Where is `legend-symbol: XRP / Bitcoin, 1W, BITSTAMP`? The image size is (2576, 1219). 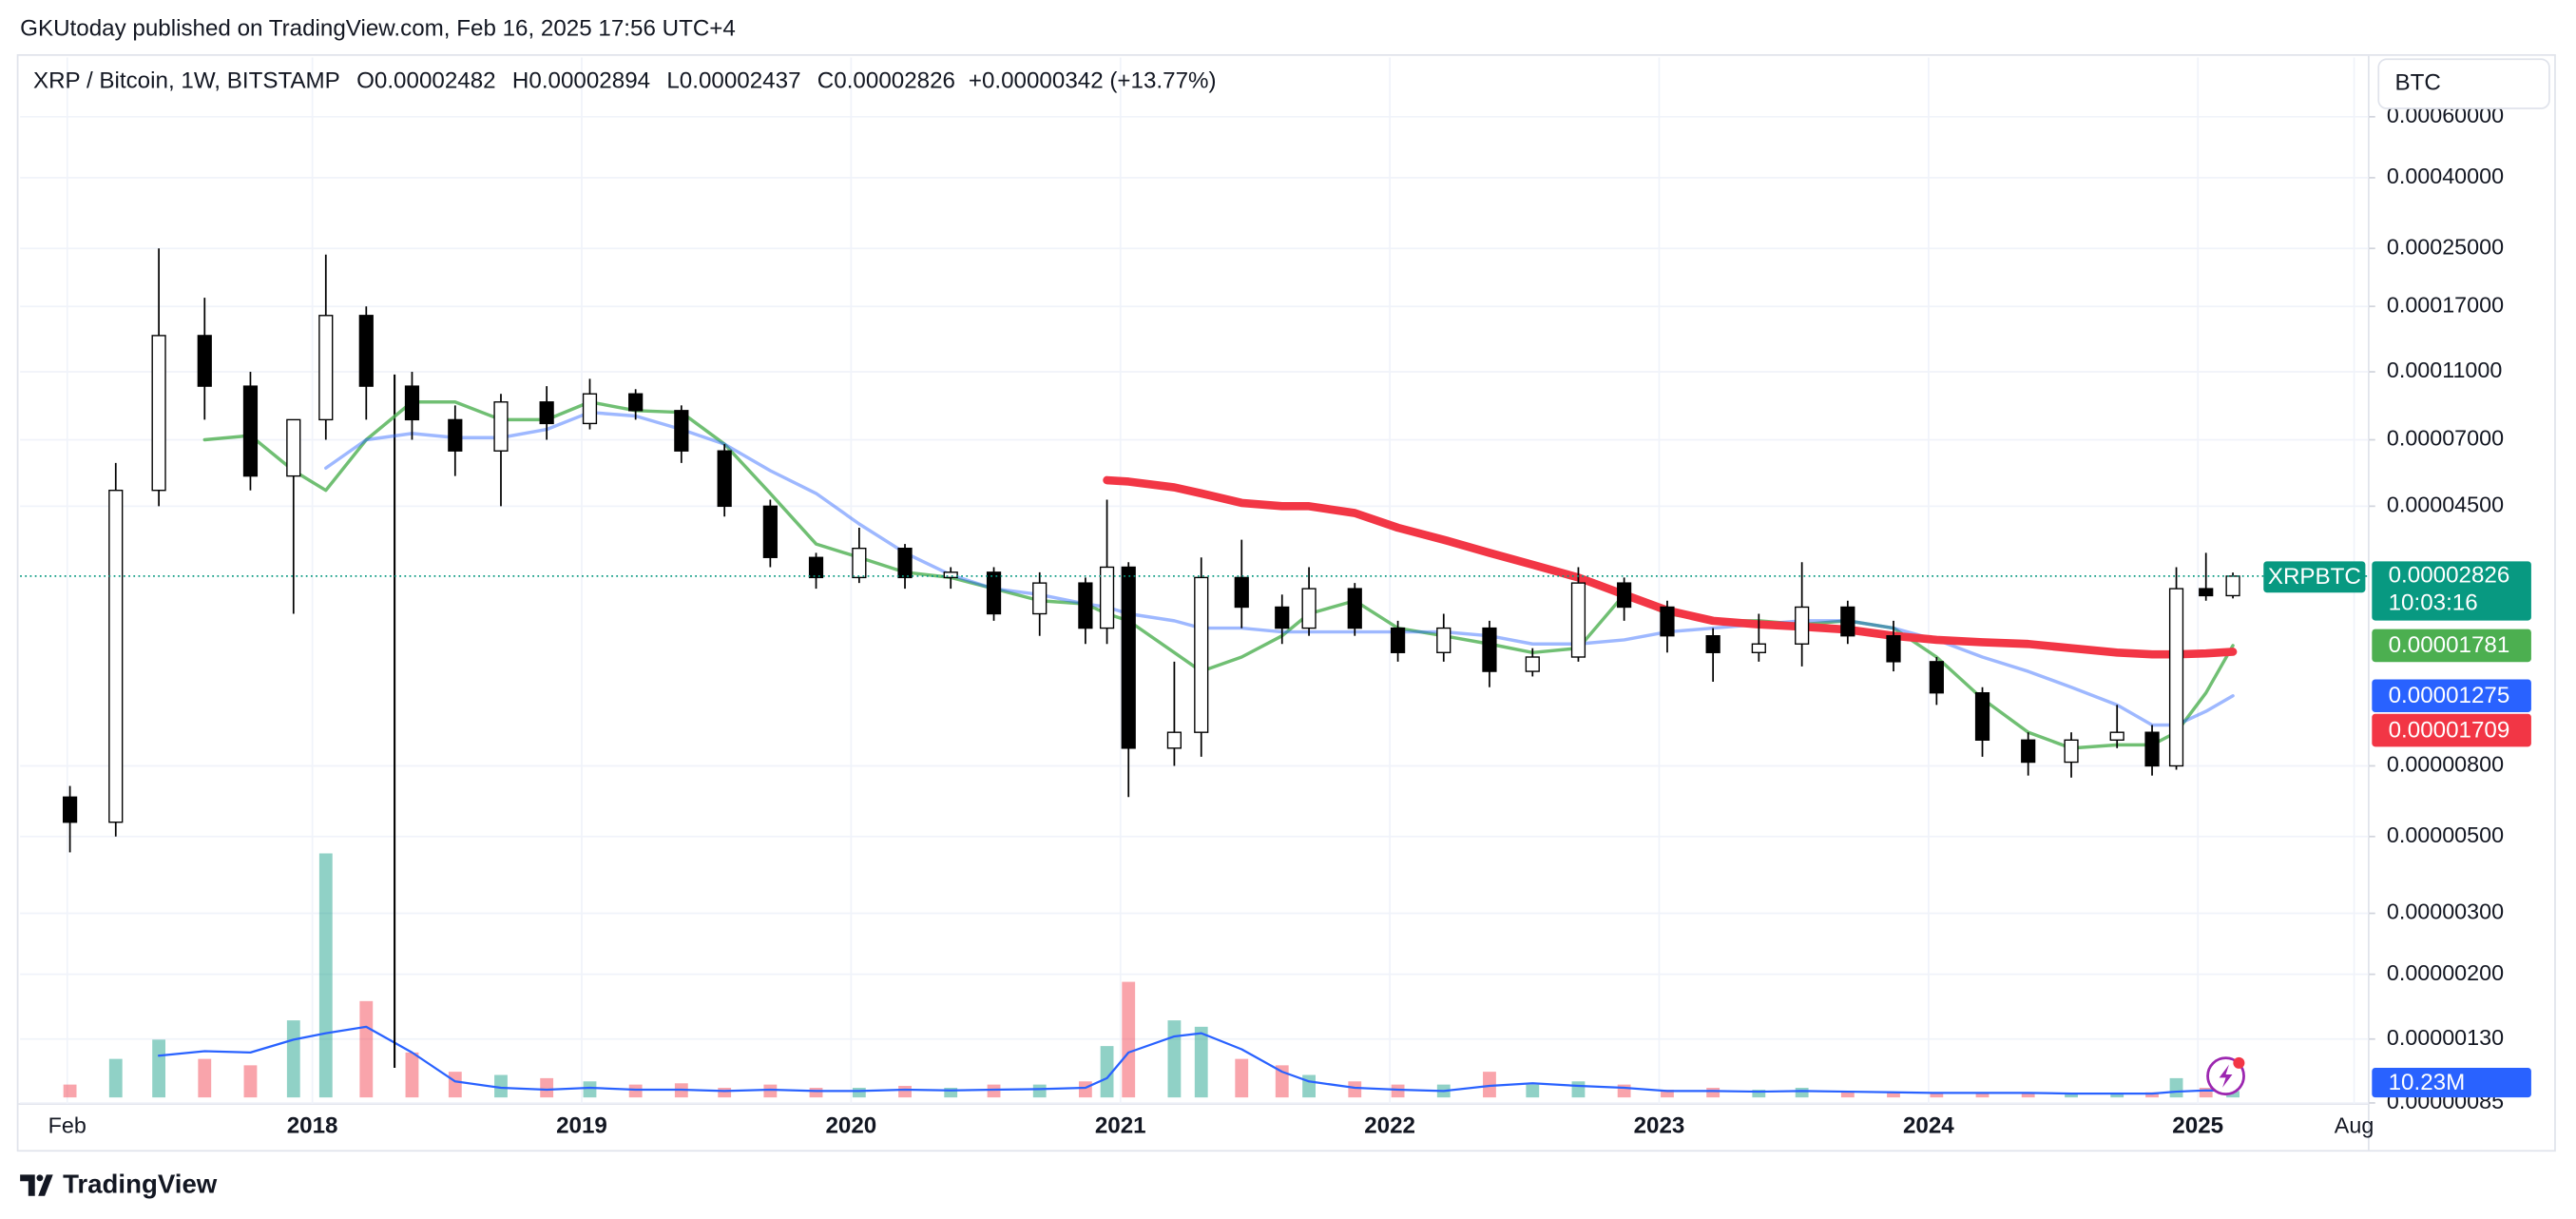 legend-symbol: XRP / Bitcoin, 1W, BITSTAMP is located at coordinates (187, 81).